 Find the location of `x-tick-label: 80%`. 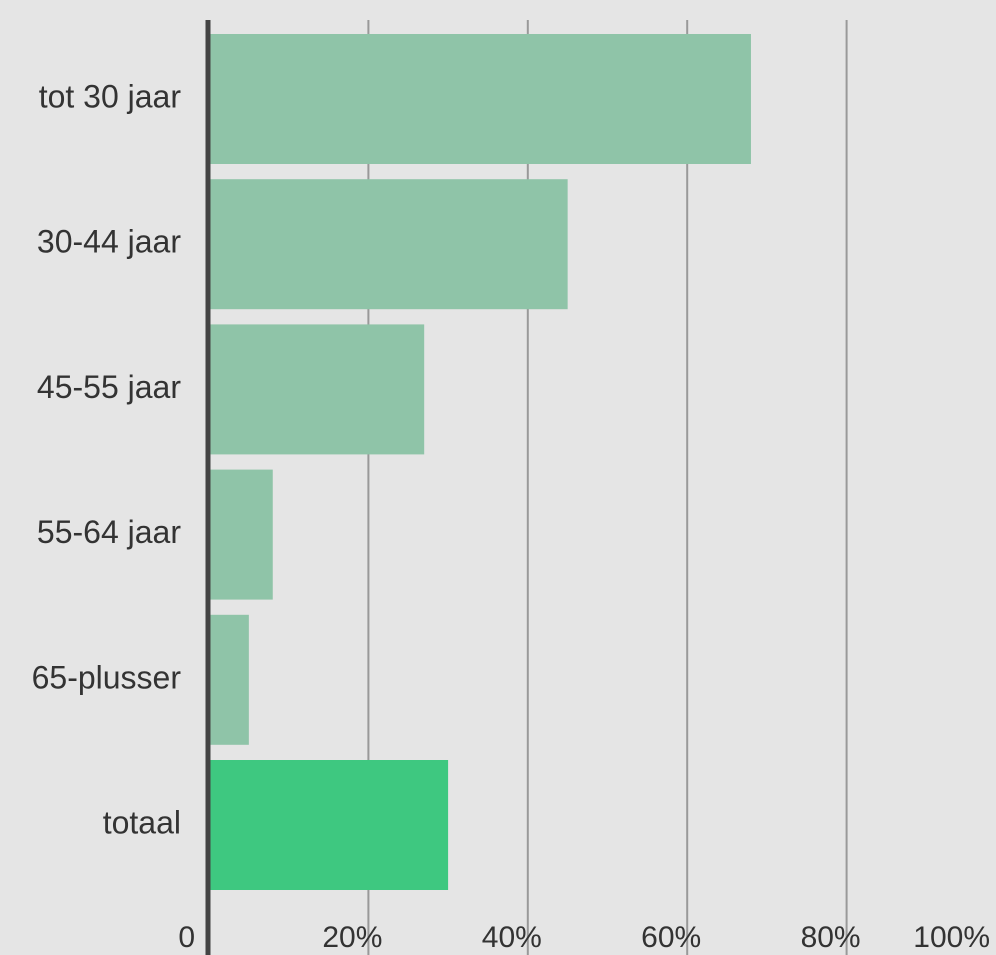

x-tick-label: 80% is located at coordinates (831, 937).